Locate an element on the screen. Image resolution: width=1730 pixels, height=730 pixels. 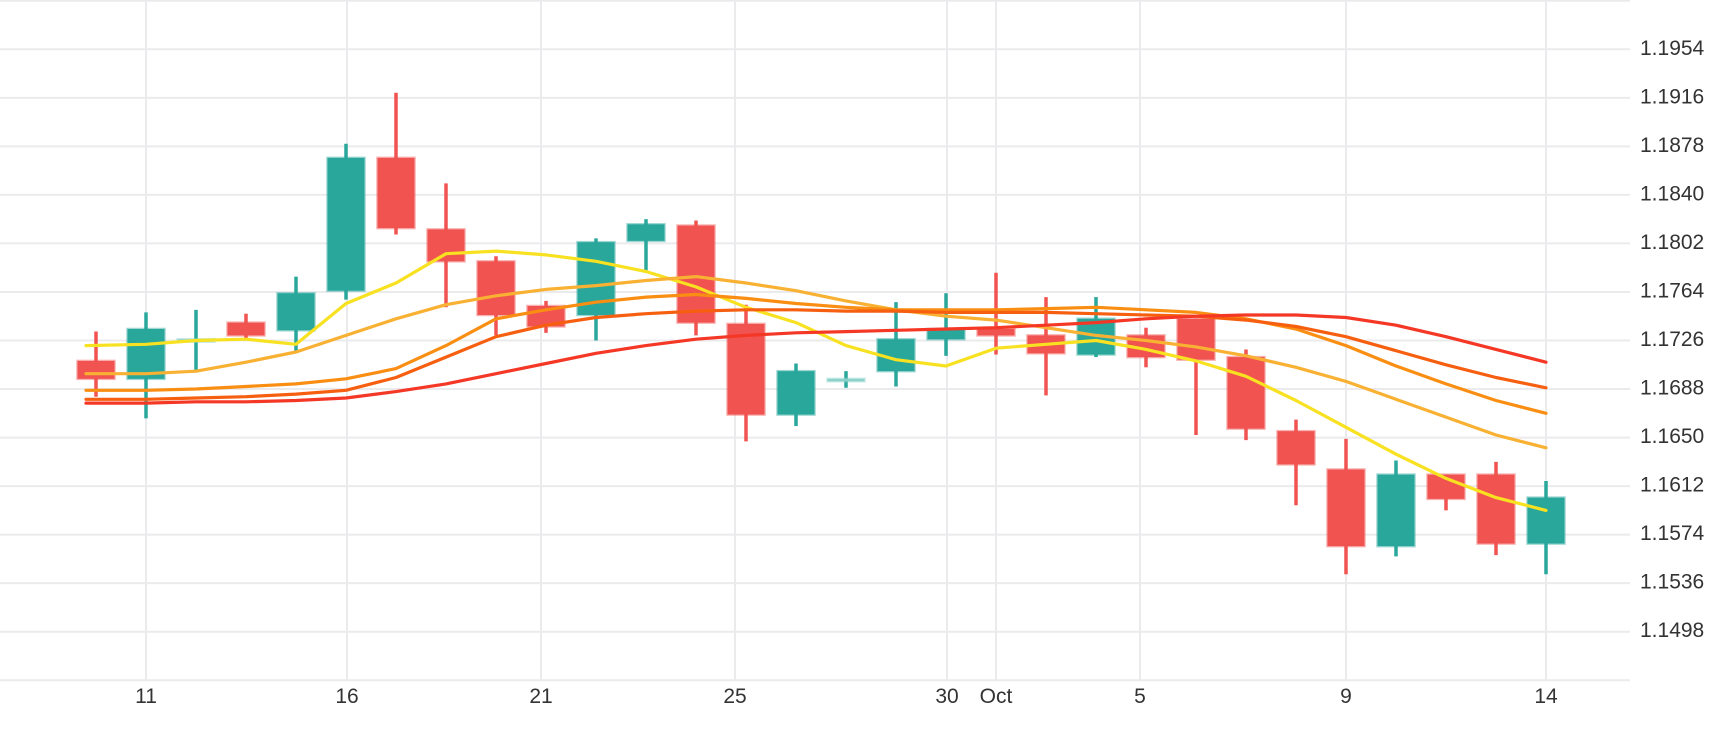
y-axis-tick-label: 1.1802 is located at coordinates (1672, 242).